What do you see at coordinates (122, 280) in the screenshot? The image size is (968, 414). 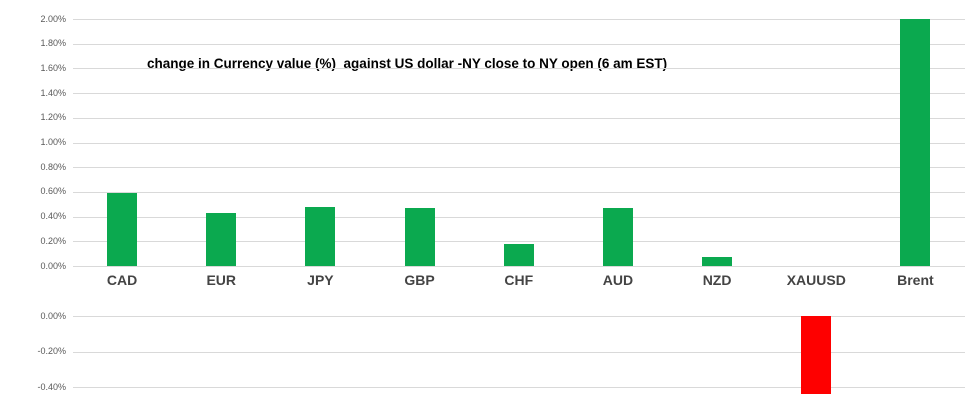 I see `x-axis-label-cad: CAD` at bounding box center [122, 280].